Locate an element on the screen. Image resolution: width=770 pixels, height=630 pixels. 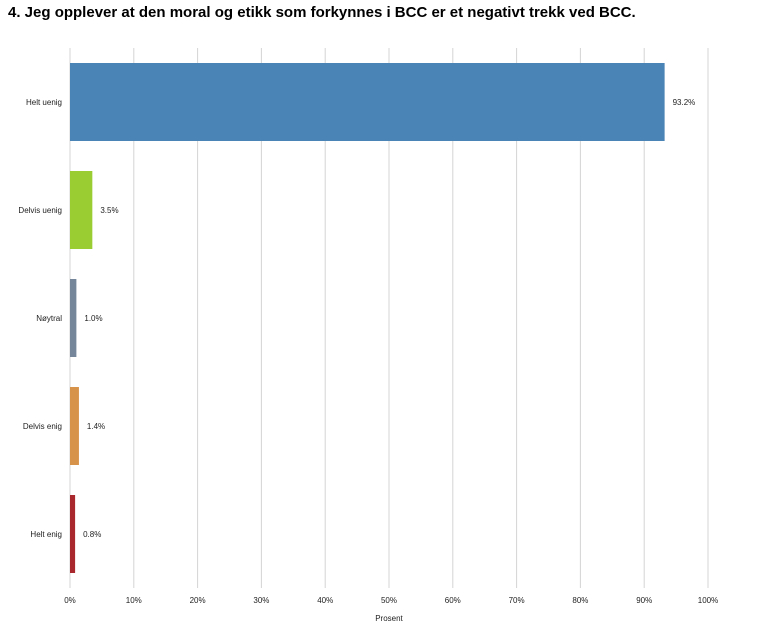
x-tick-label: 100% is located at coordinates (708, 600).